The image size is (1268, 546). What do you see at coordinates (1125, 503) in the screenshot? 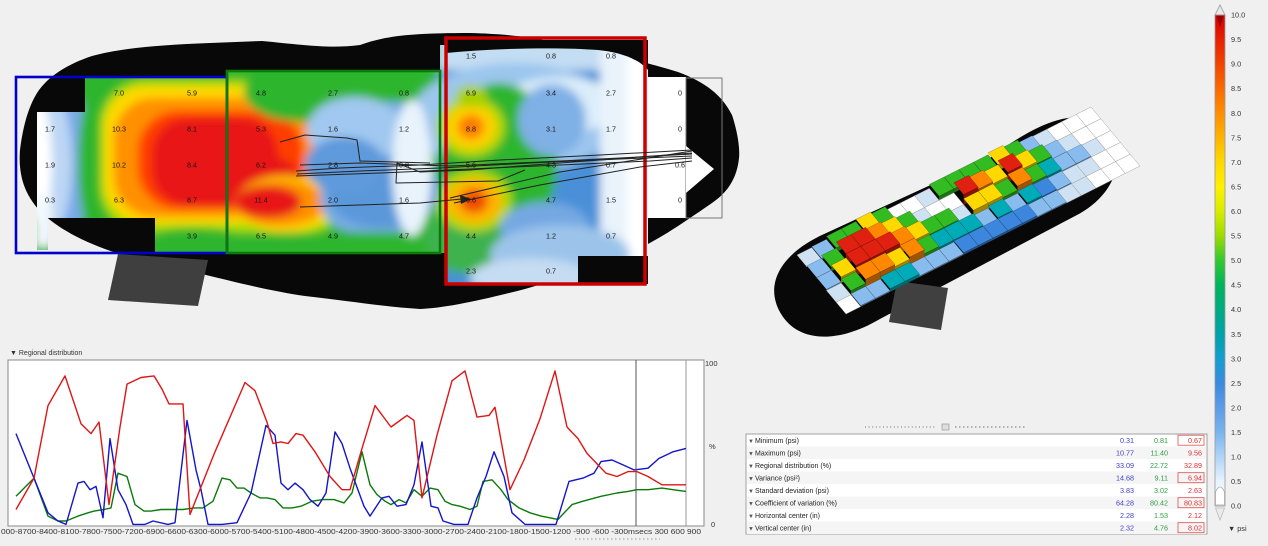
I see `svg-text: 64.28` at bounding box center [1125, 503].